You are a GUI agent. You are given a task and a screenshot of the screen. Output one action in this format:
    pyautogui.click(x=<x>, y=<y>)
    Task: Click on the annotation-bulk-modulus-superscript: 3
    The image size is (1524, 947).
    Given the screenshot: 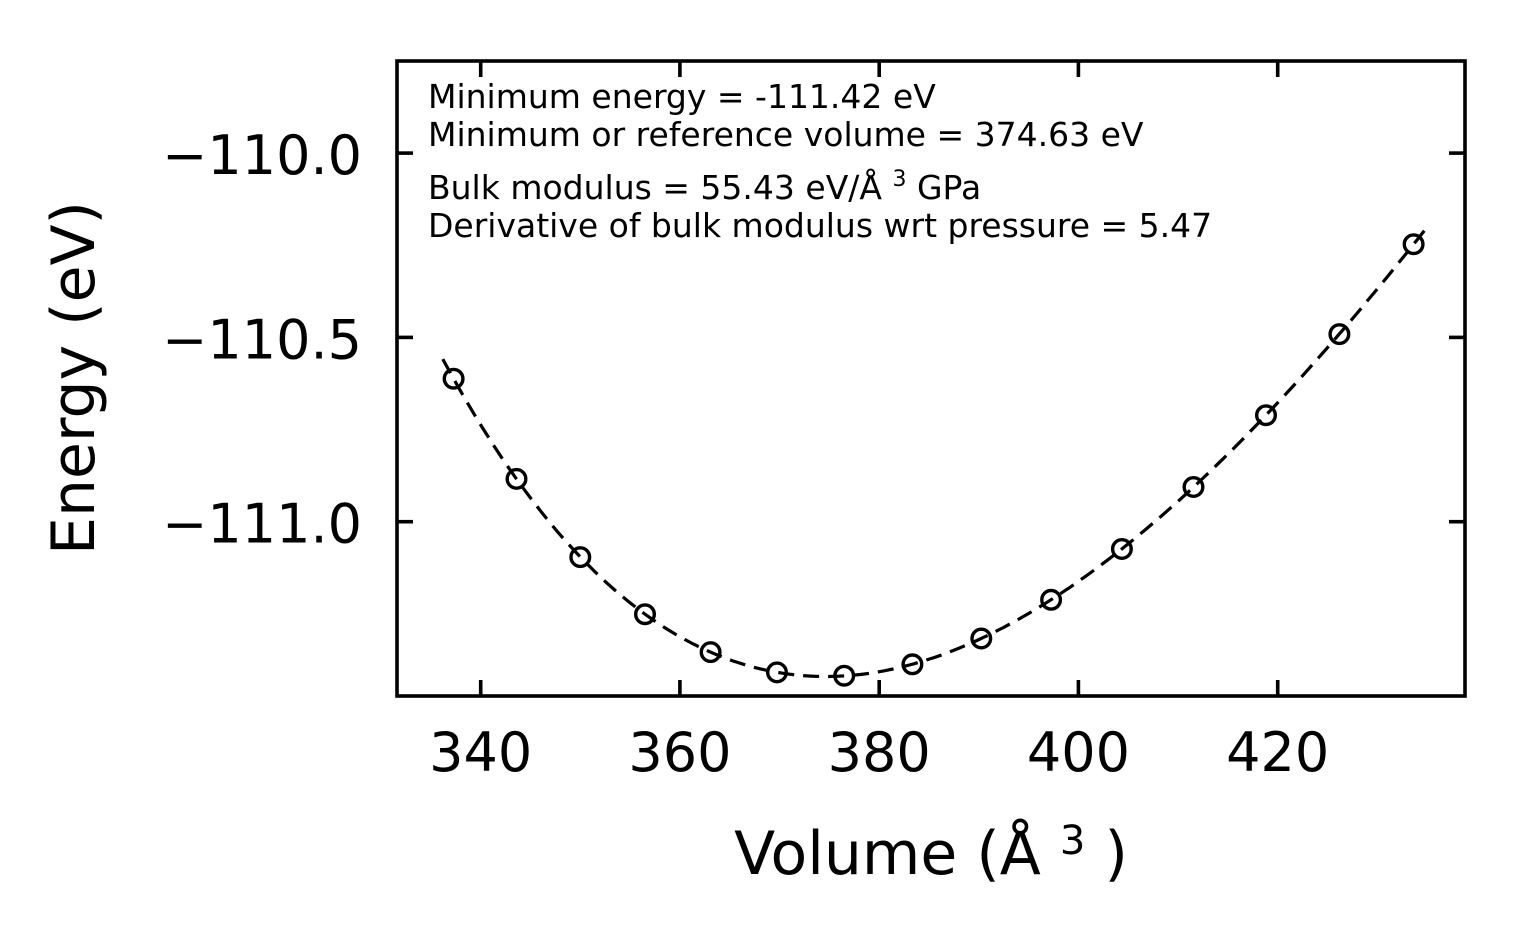 What is the action you would take?
    pyautogui.click(x=899, y=179)
    